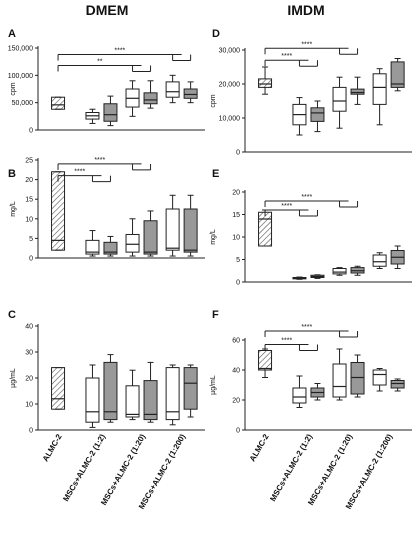 The height and width of the screenshot is (550, 417). What do you see at coordinates (52, 447) in the screenshot?
I see `x-tick-label-dmem: ALMC-2` at bounding box center [52, 447].